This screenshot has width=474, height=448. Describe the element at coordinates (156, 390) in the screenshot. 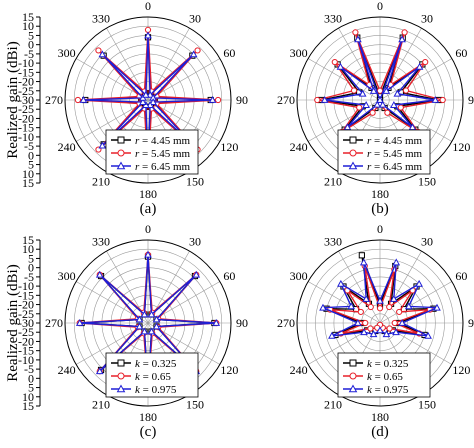

I see `legend-label: k = 0.975` at that location.